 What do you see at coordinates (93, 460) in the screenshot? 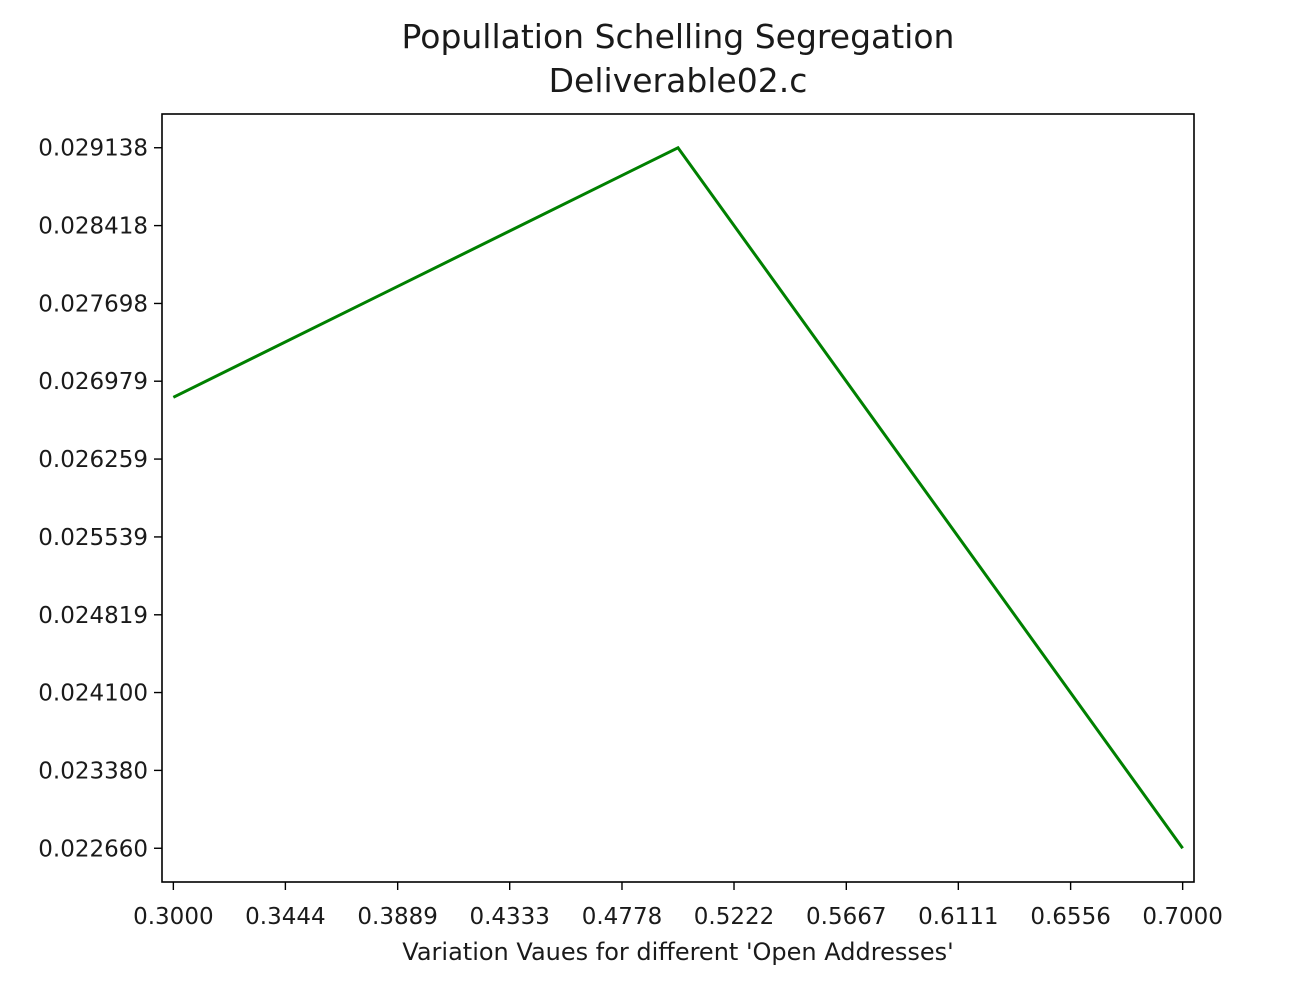
I see `y-tick-label: 0.026259` at bounding box center [93, 460].